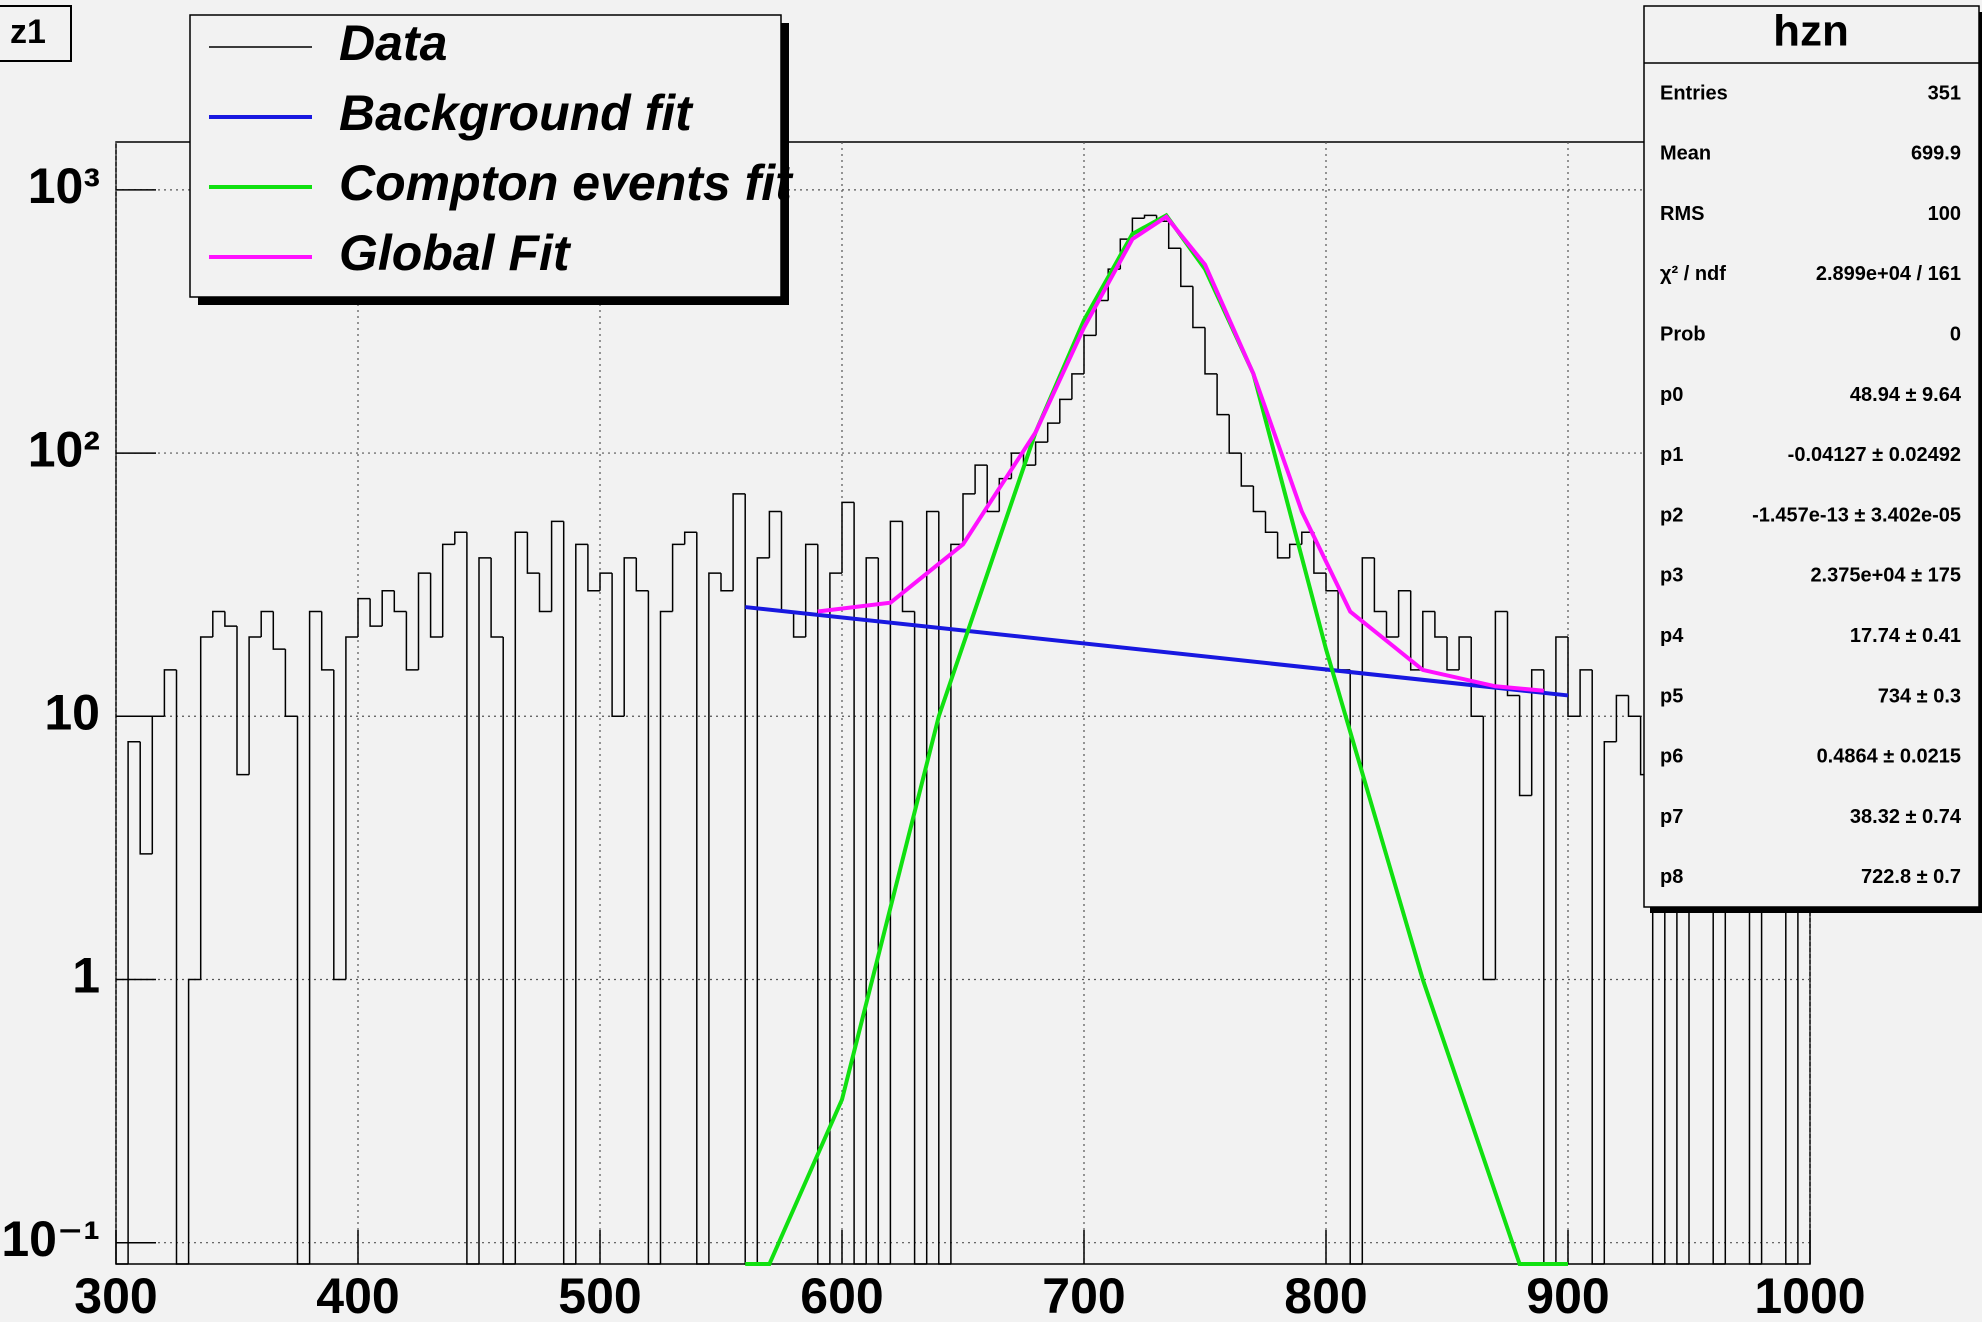  What do you see at coordinates (72, 712) in the screenshot?
I see `y-tick-label: 10` at bounding box center [72, 712].